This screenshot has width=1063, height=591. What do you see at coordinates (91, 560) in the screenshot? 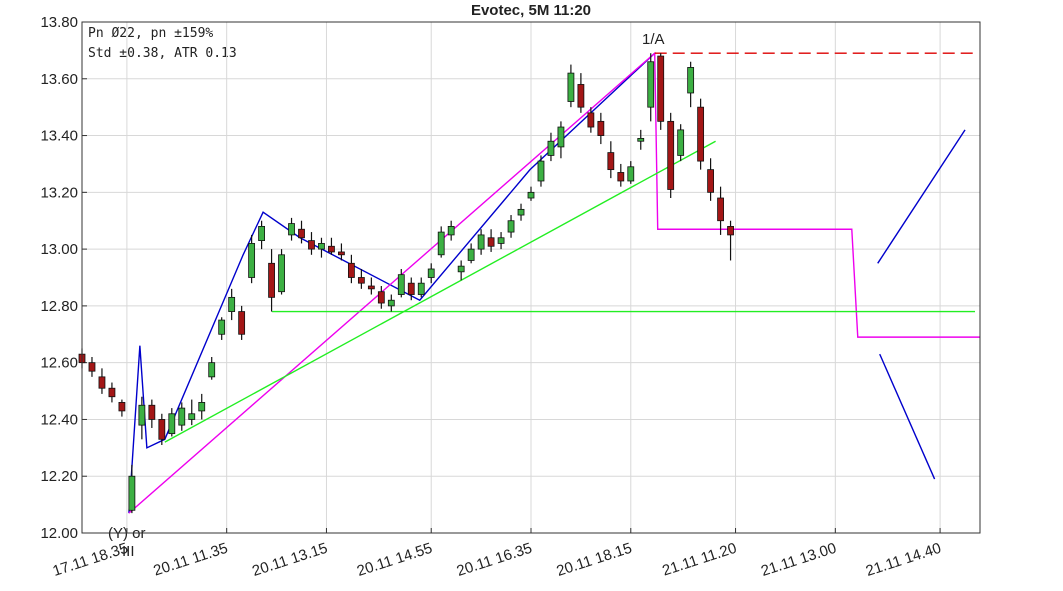
I see `x-tick-label: 17.11 18.35` at bounding box center [91, 560].